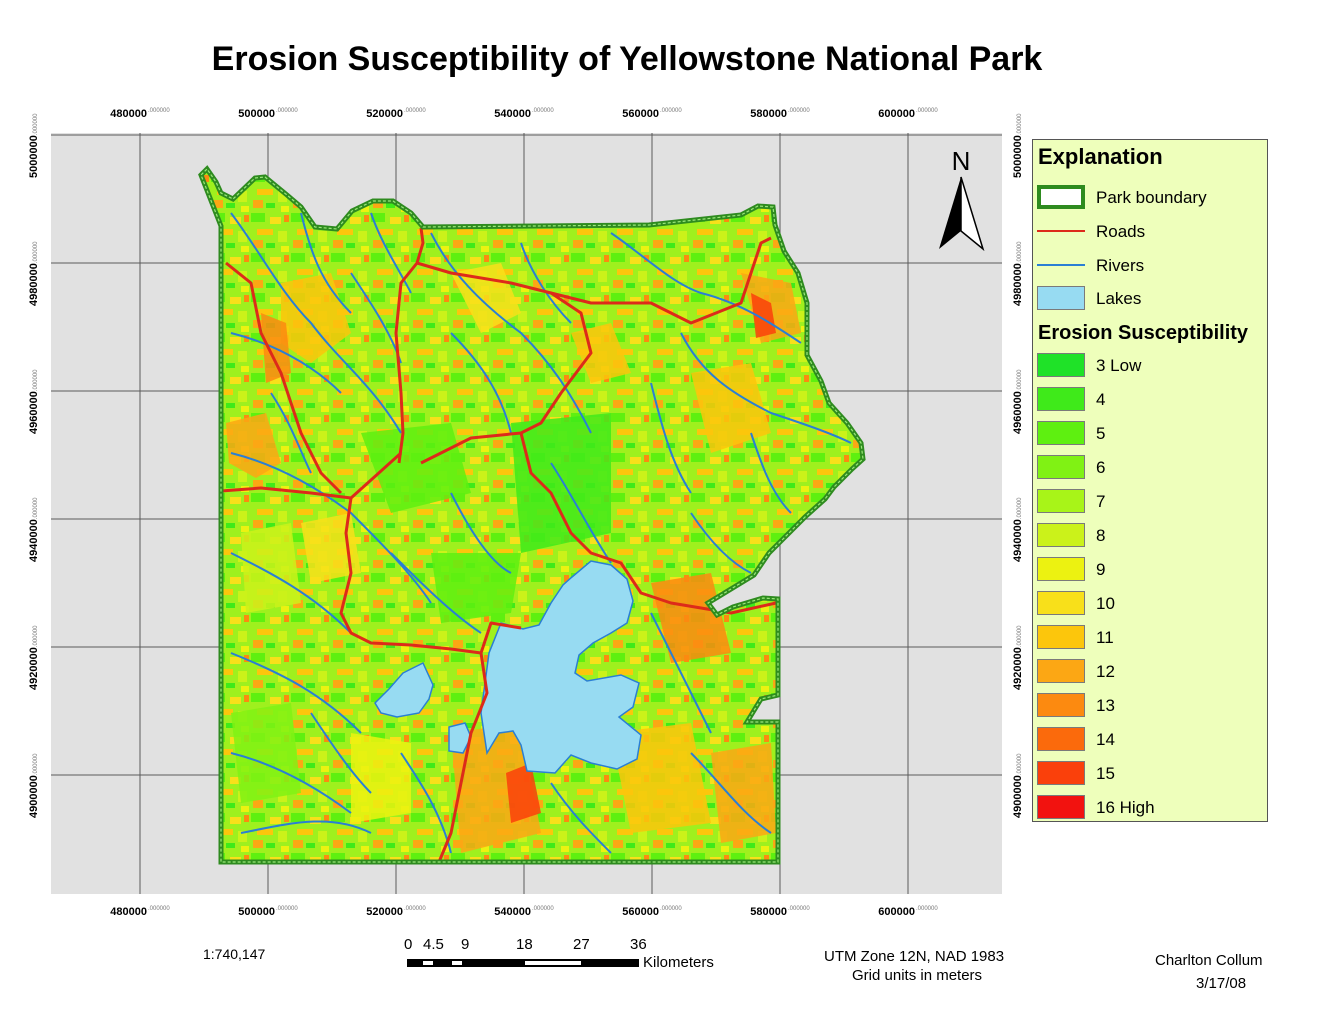  Describe the element at coordinates (1151, 468) in the screenshot. I see `legend-class-row: 6` at that location.